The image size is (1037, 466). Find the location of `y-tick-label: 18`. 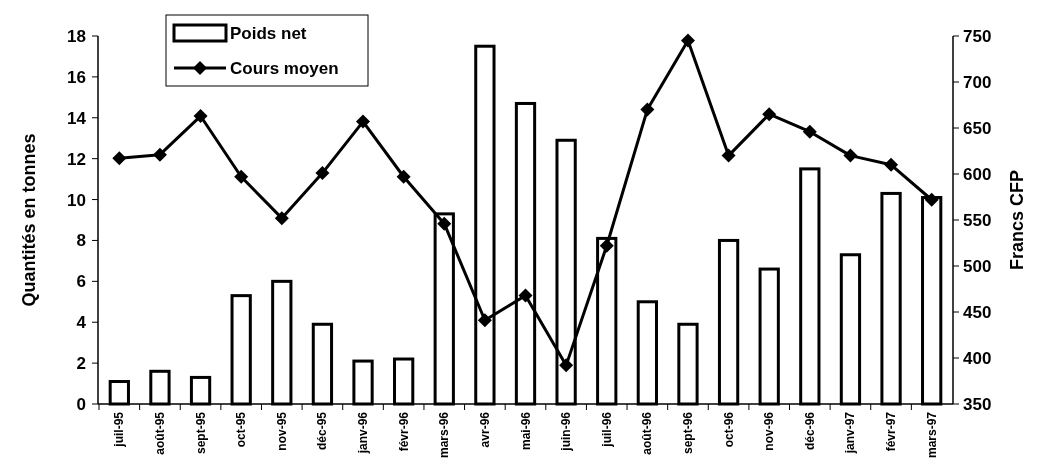

y-tick-label: 18 is located at coordinates (76, 36).